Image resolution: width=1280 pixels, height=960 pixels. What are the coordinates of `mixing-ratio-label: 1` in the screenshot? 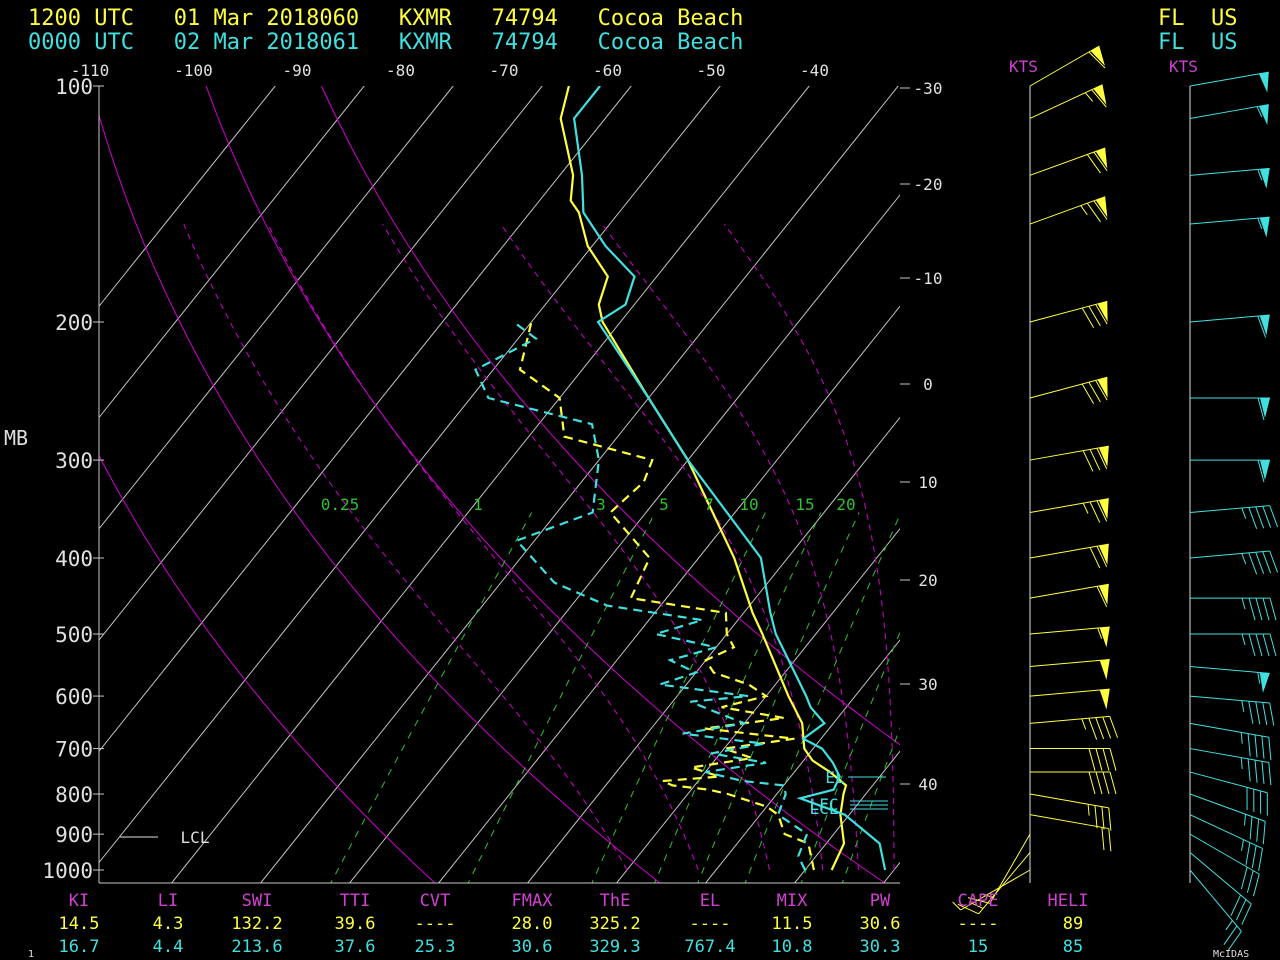 It's located at (478, 504).